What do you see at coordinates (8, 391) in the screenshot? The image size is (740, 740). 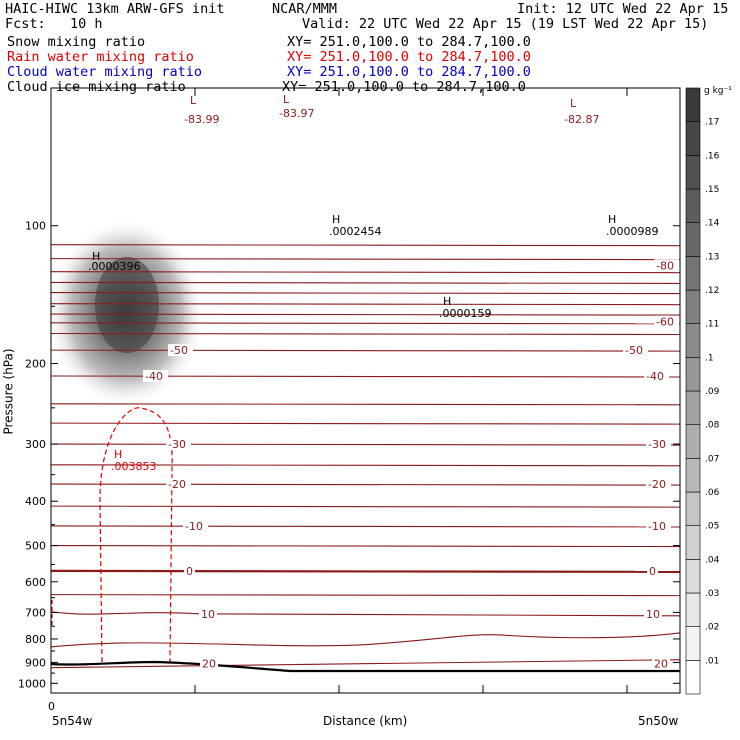 I see `y-axis-label: Pressure (hPa)` at bounding box center [8, 391].